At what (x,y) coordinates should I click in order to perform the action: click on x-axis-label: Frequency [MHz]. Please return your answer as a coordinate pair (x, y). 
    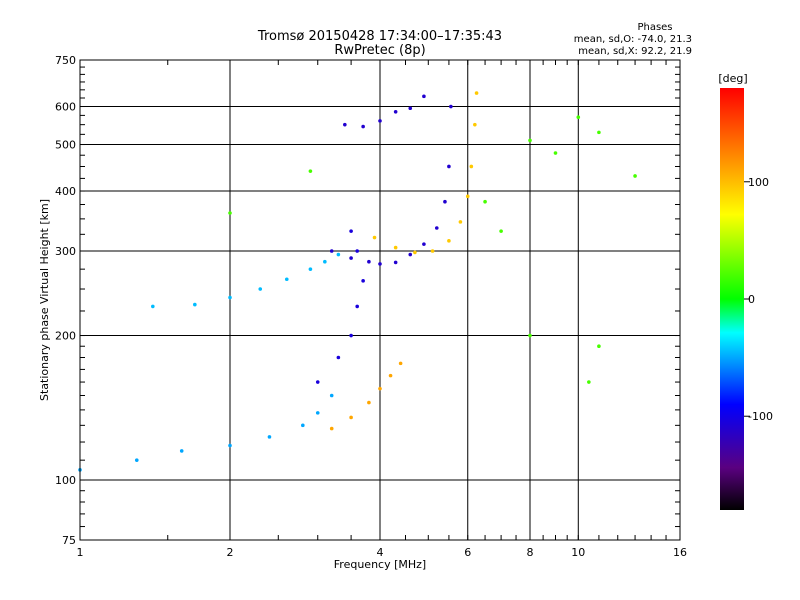
    Looking at the image, I should click on (380, 564).